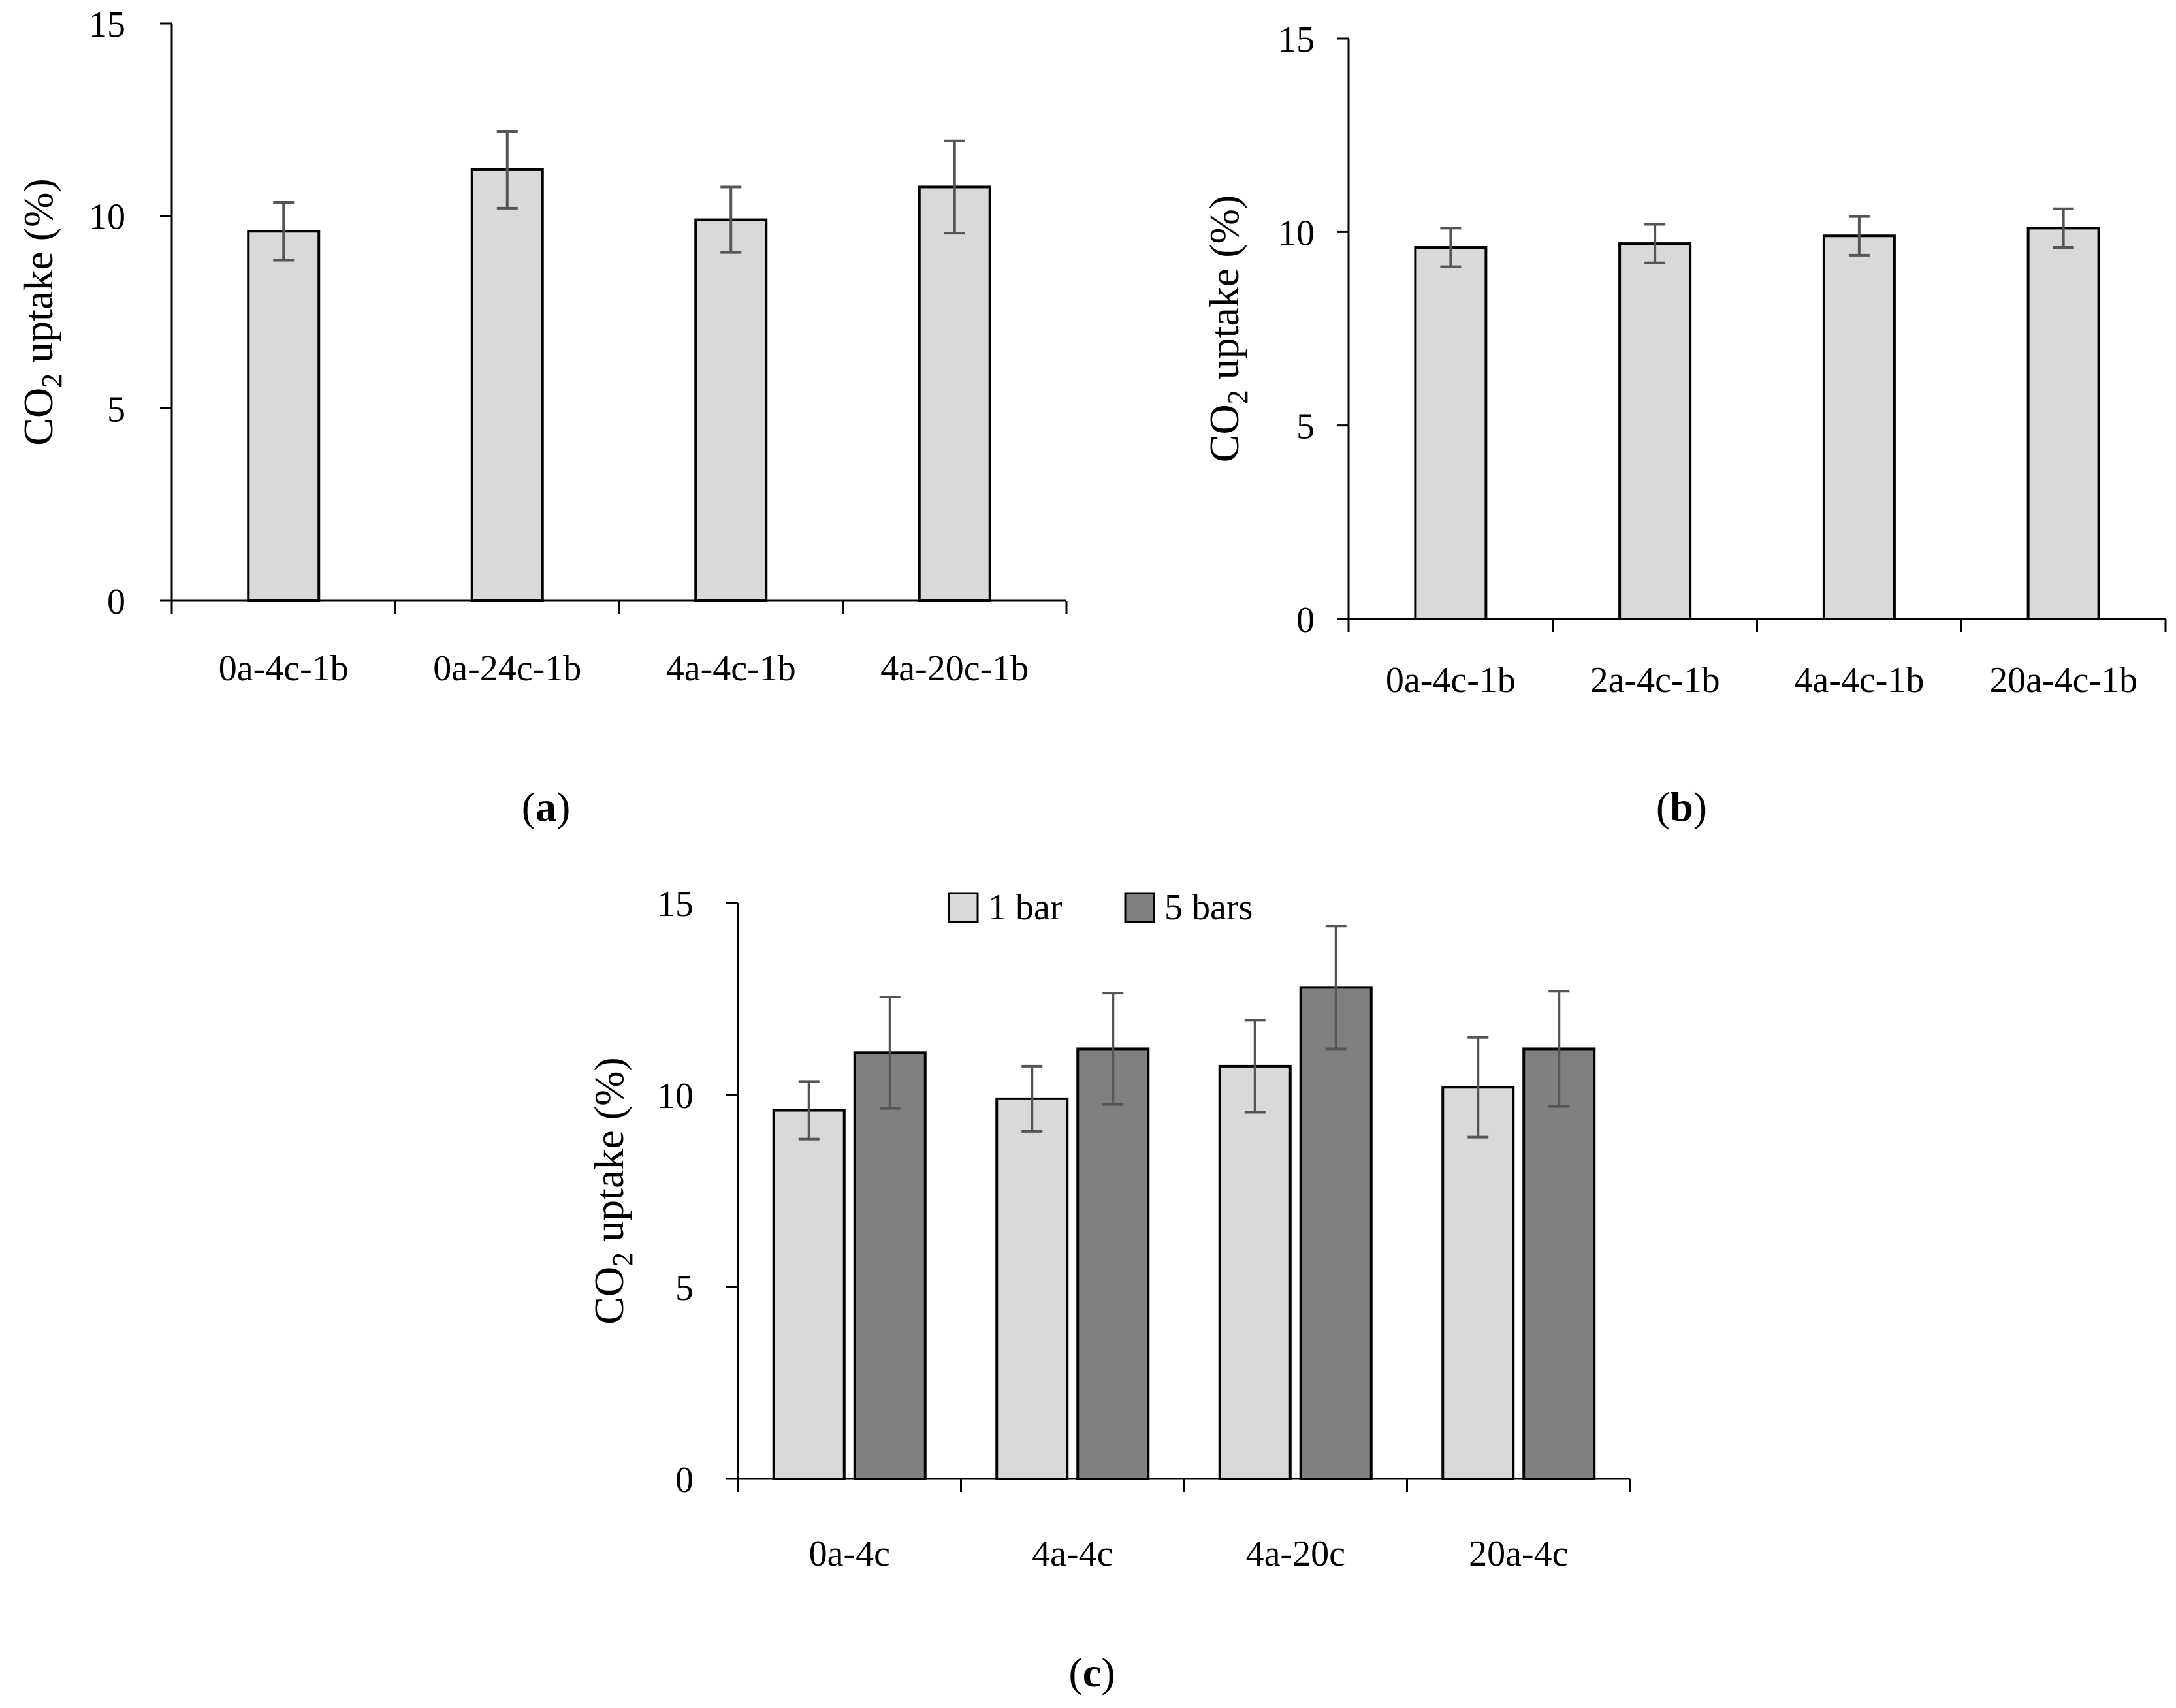 Image resolution: width=2176 pixels, height=1708 pixels. Describe the element at coordinates (1295, 1554) in the screenshot. I see `x-category-label: 4a-20c` at that location.